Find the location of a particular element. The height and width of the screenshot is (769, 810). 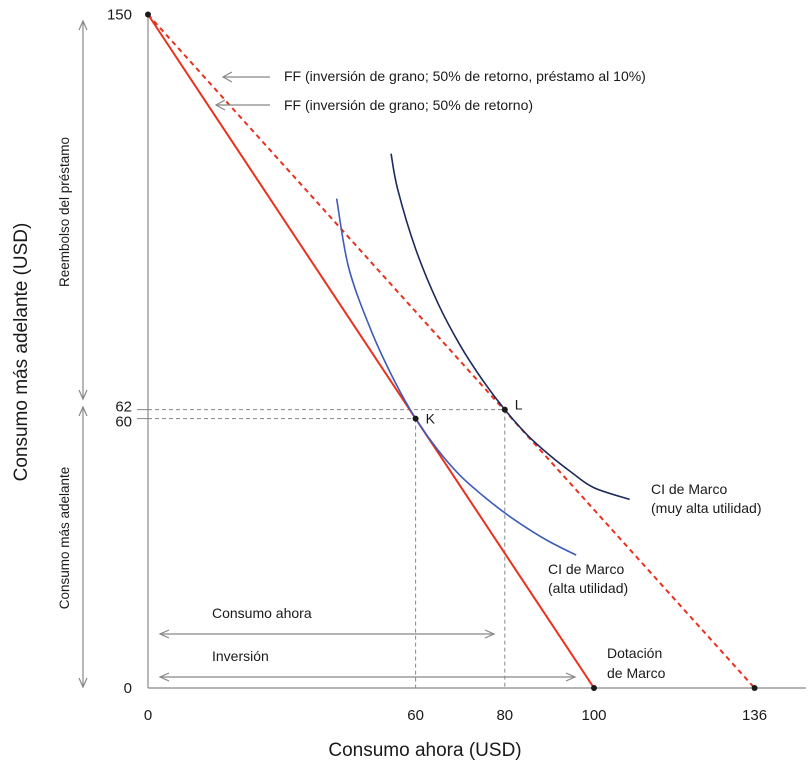

x-tick-80: 80 is located at coordinates (504, 715).